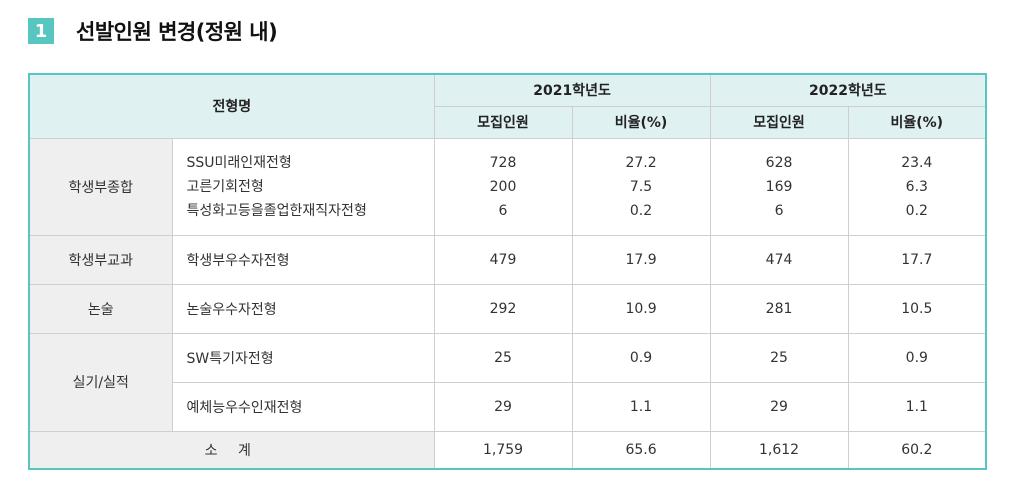 This screenshot has height=500, width=1021. Describe the element at coordinates (100, 382) in the screenshot. I see `category-cell: 실기/실적` at that location.